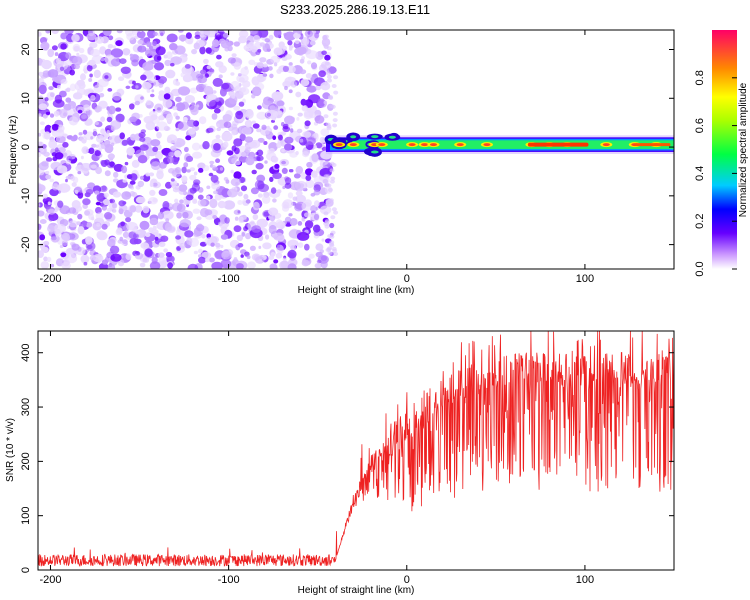 This screenshot has width=750, height=600. I want to click on spectrogram-x-tick-label: -100, so click(229, 279).